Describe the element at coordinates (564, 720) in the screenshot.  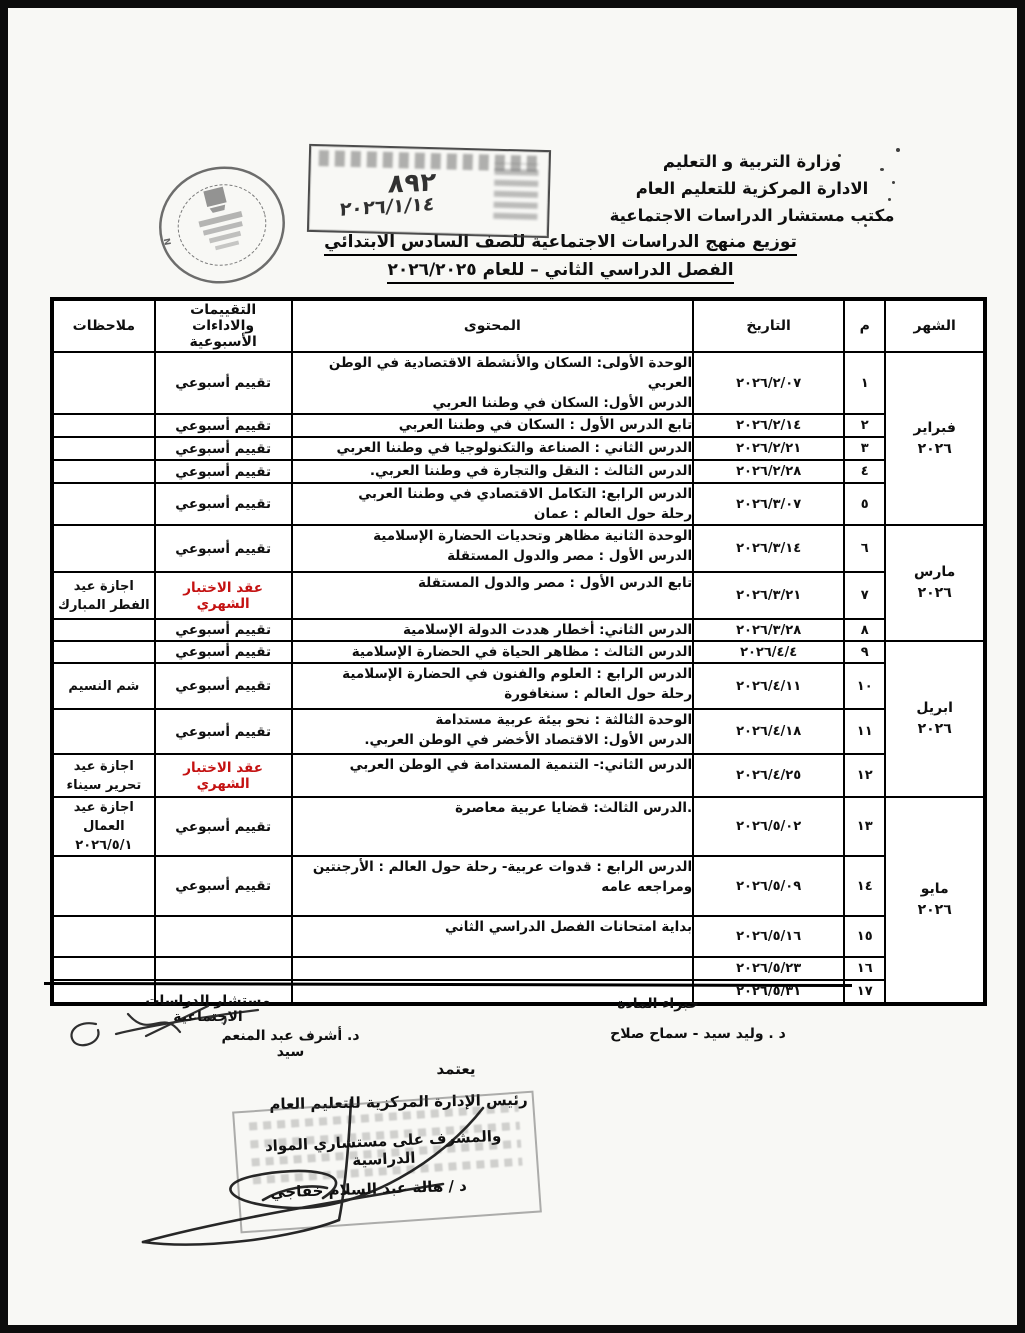
I see `content-line: الوحدة الثالثة : نحو بيئة عربية مستدامة` at that location.